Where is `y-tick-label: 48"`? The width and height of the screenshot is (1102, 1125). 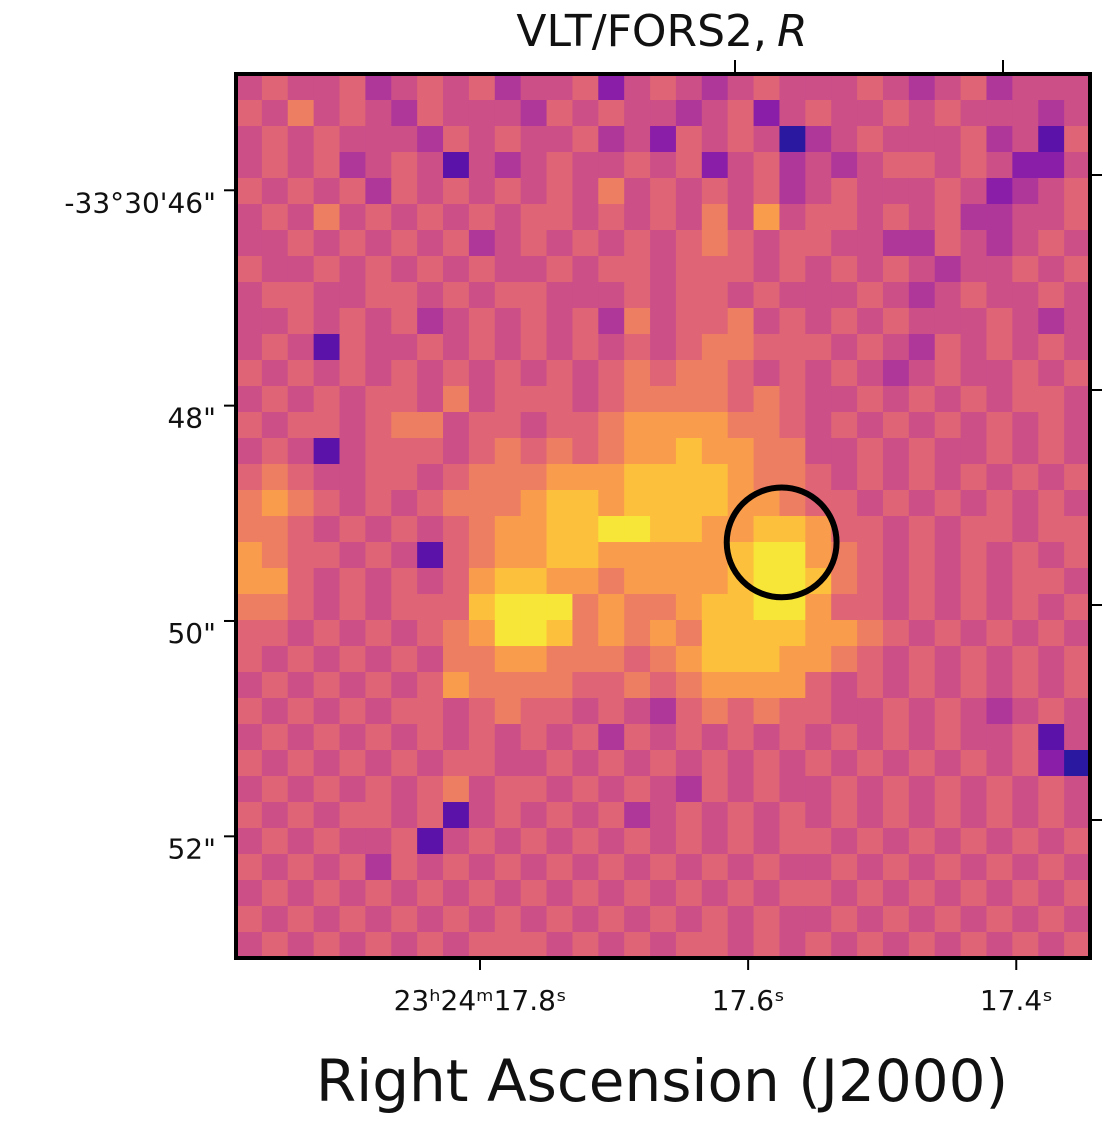 y-tick-label: 48" is located at coordinates (191, 418).